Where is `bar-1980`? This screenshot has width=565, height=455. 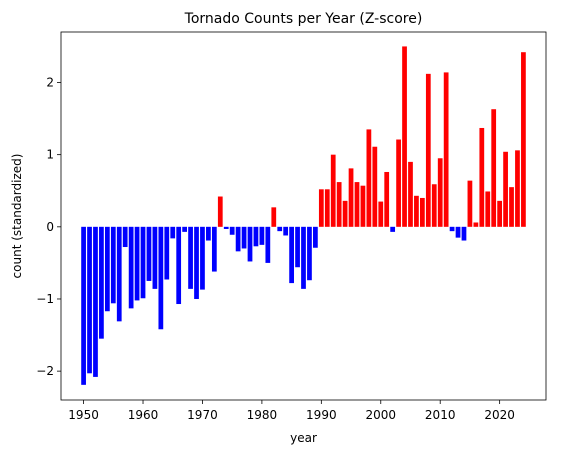 bar-1980 is located at coordinates (262, 235).